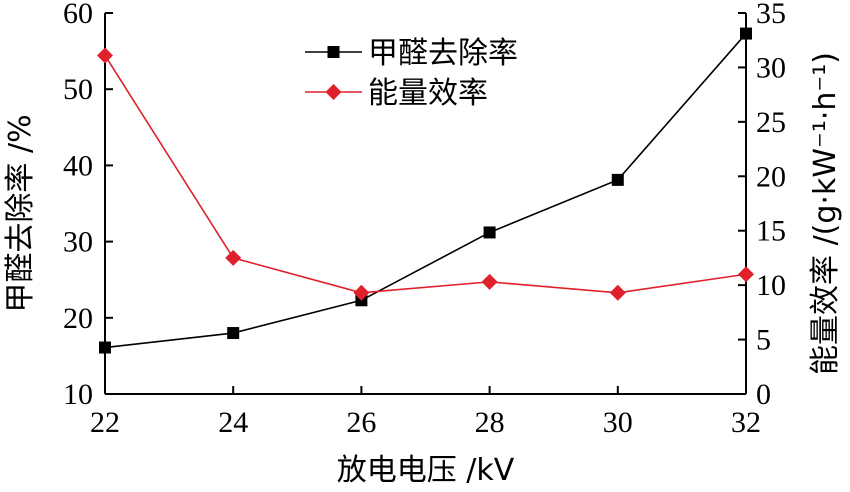  I want to click on left-y-axis-title: 甲醛去除率 /%, so click(20, 213).